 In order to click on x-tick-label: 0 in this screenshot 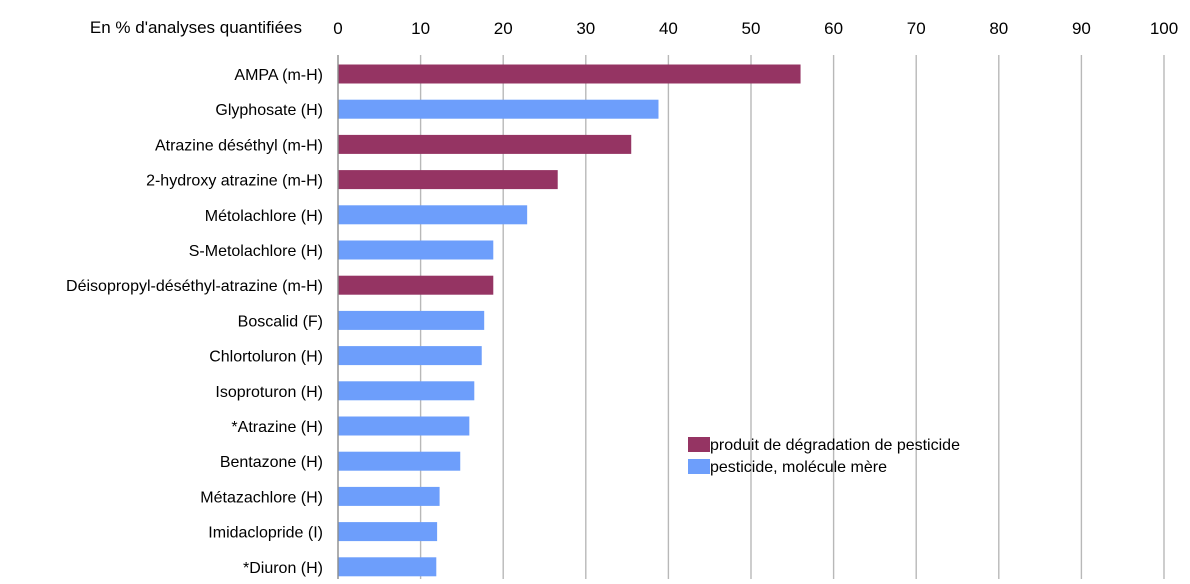, I will do `click(337, 28)`.